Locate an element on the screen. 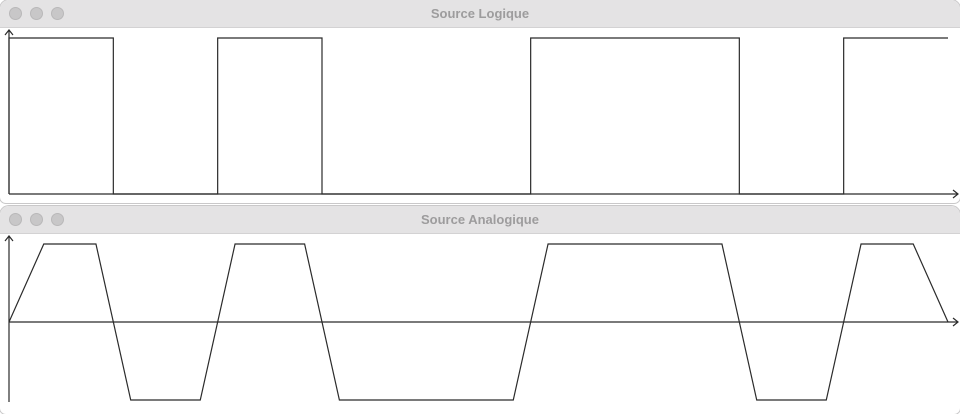 This screenshot has width=960, height=414. window-title: Source Analogique is located at coordinates (480, 219).